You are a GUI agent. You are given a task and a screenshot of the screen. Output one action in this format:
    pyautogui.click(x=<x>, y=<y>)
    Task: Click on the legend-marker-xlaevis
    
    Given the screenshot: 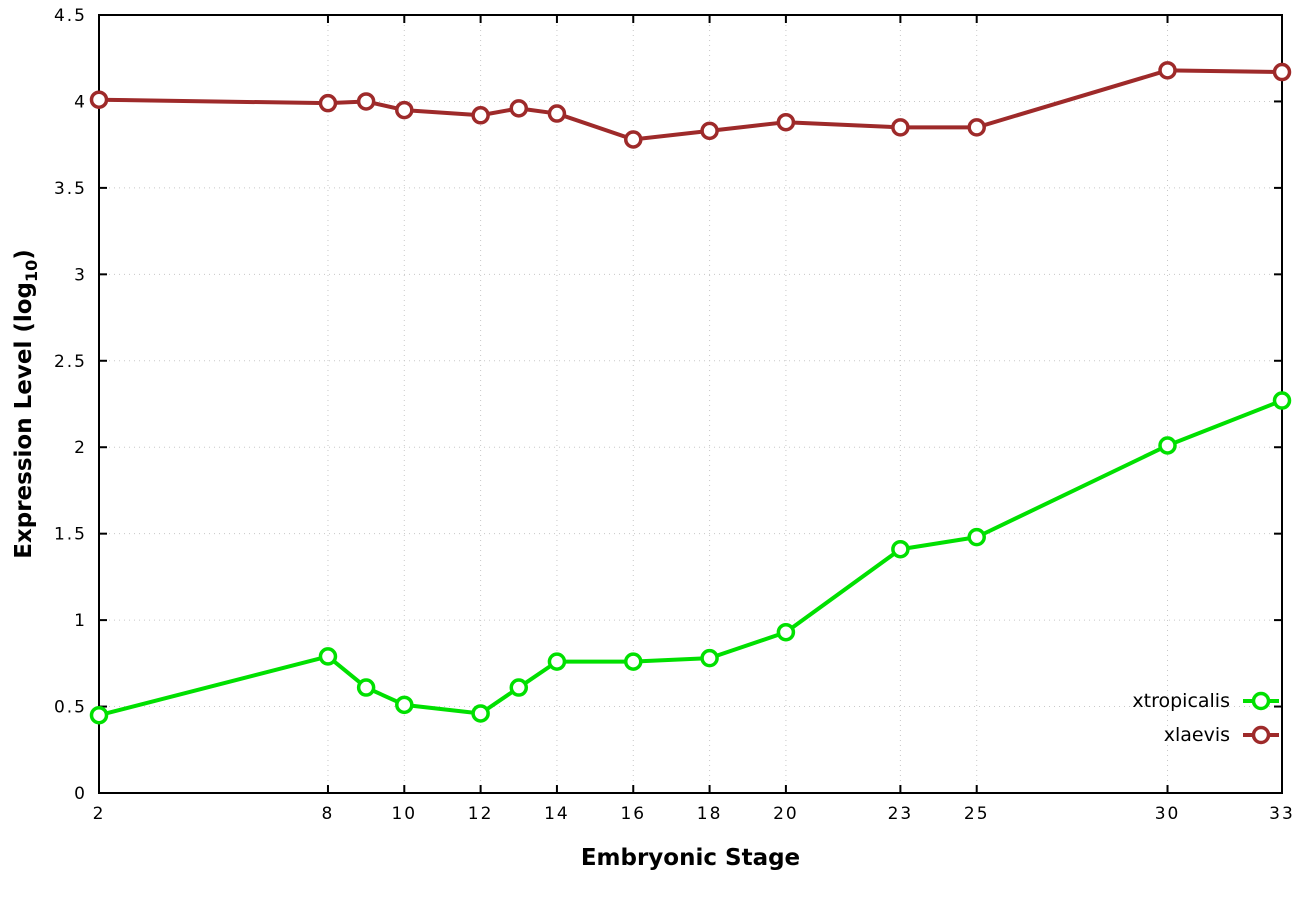 What is the action you would take?
    pyautogui.click(x=1261, y=735)
    